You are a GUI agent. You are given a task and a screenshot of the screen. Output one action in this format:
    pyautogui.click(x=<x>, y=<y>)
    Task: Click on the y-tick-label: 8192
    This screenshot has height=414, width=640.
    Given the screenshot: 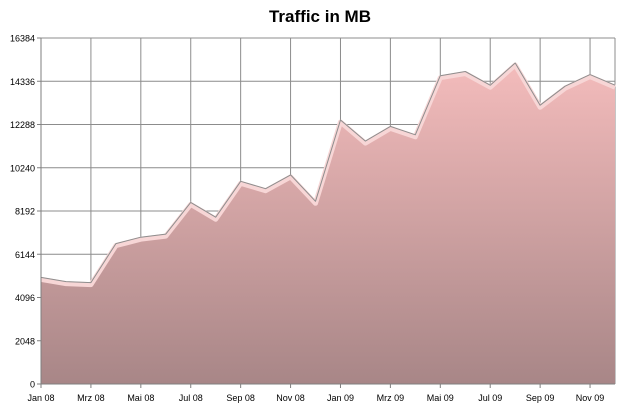 What is the action you would take?
    pyautogui.click(x=25, y=212)
    